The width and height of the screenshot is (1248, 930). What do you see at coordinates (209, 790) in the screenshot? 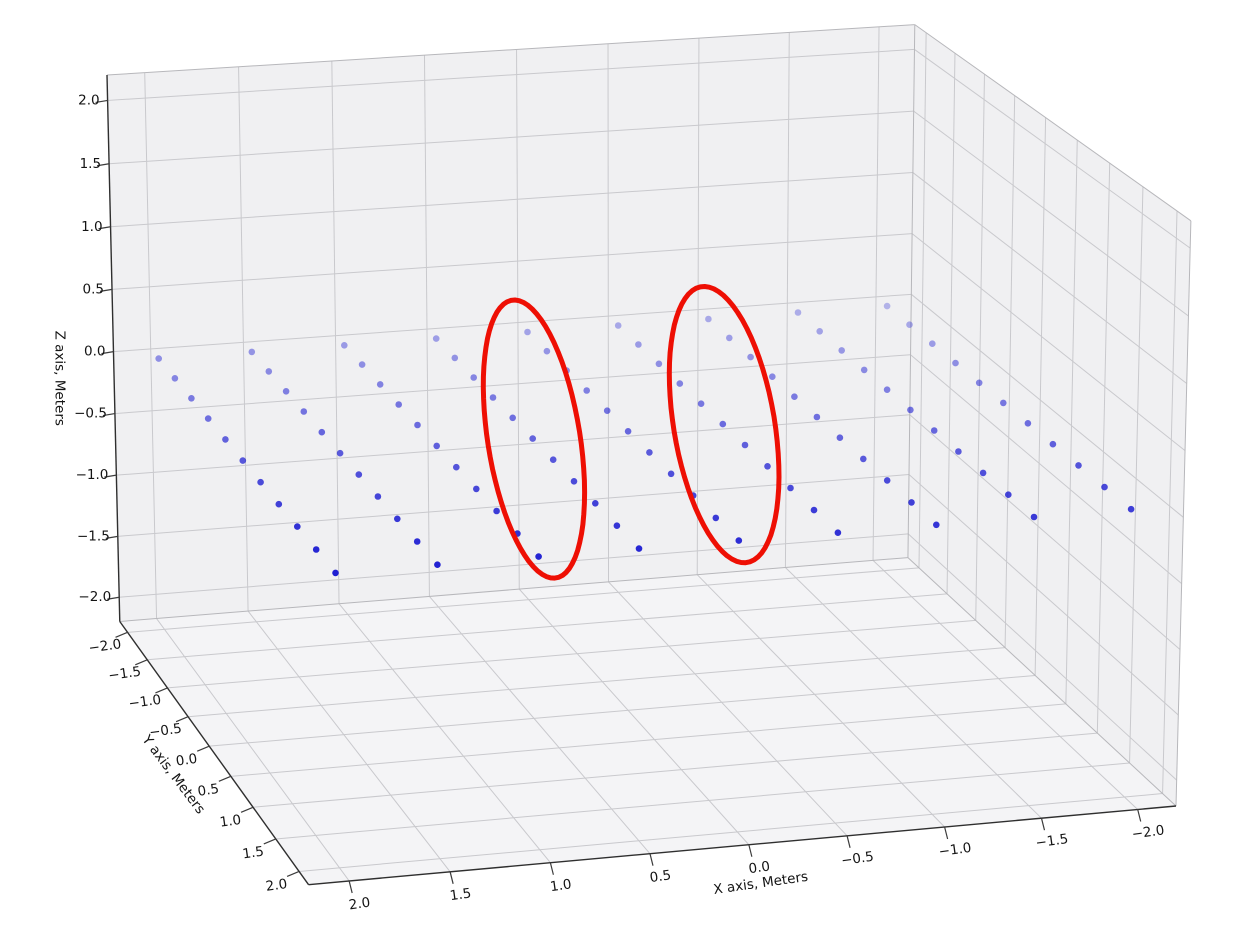
I see `y-tick-label: 0.5` at bounding box center [209, 790].